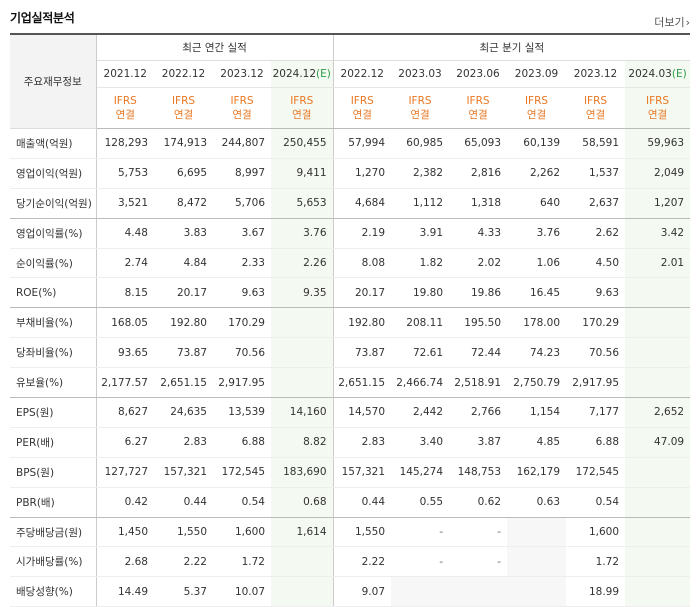 This screenshot has height=607, width=700. Describe the element at coordinates (420, 472) in the screenshot. I see `value-cell: 145,274` at that location.